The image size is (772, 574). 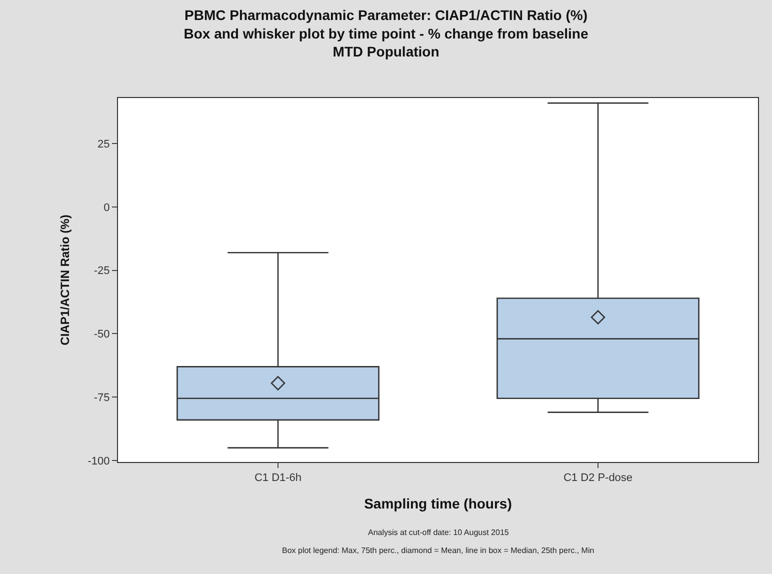 What do you see at coordinates (65, 280) in the screenshot?
I see `y-axis-title: CIAP1/ACTIN Ratio (%)` at bounding box center [65, 280].